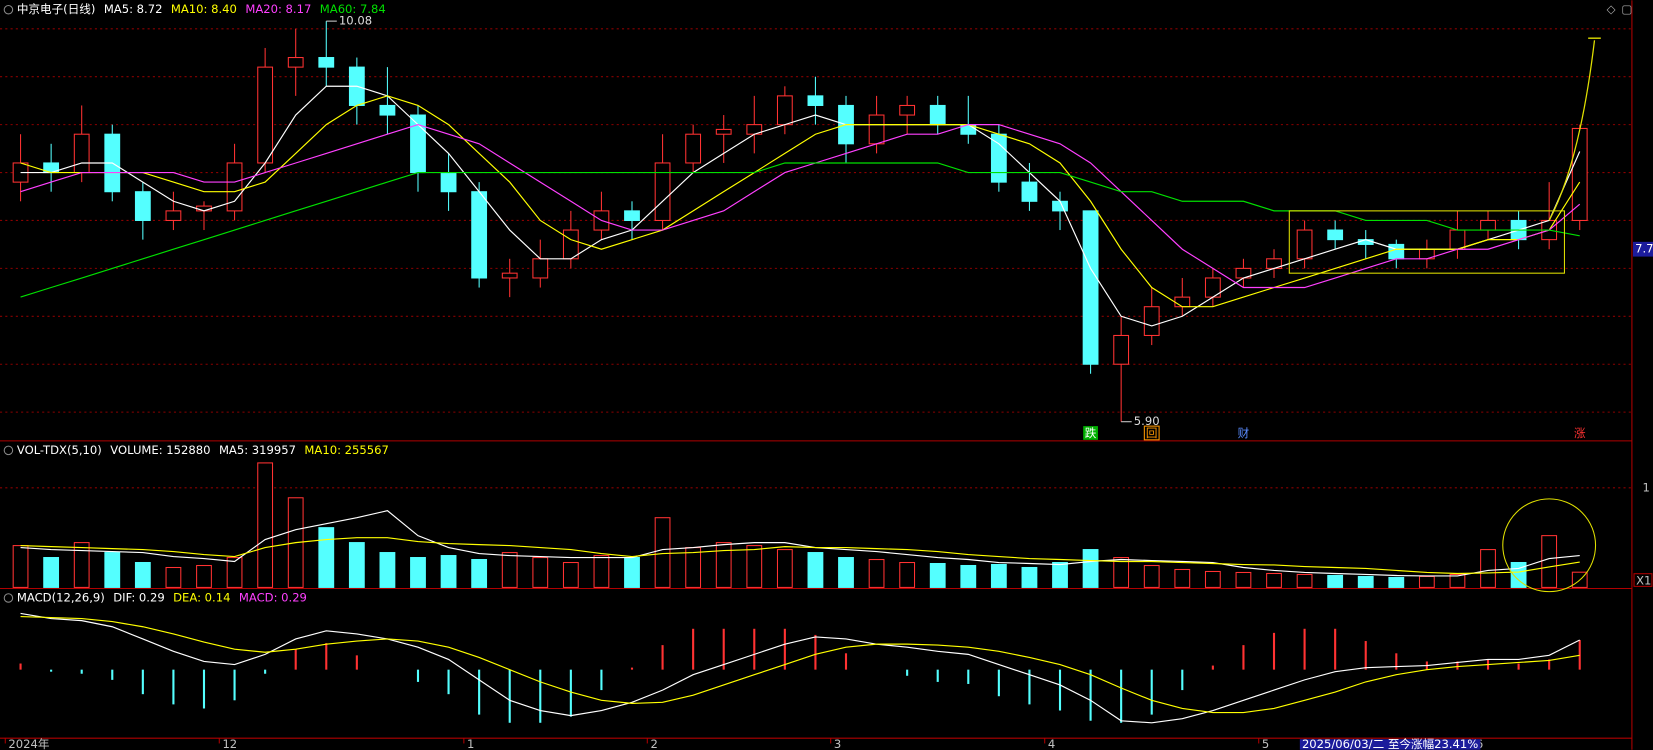 Image resolution: width=1653 pixels, height=750 pixels. I want to click on macd-line, so click(800, 668).